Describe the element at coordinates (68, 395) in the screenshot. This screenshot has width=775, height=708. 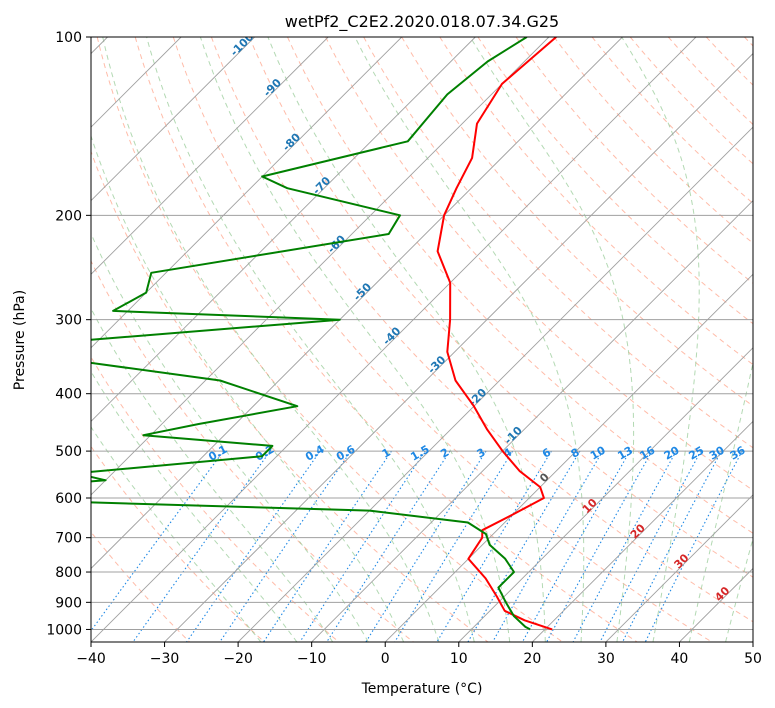
I see `y-tick-label: 400` at that location.